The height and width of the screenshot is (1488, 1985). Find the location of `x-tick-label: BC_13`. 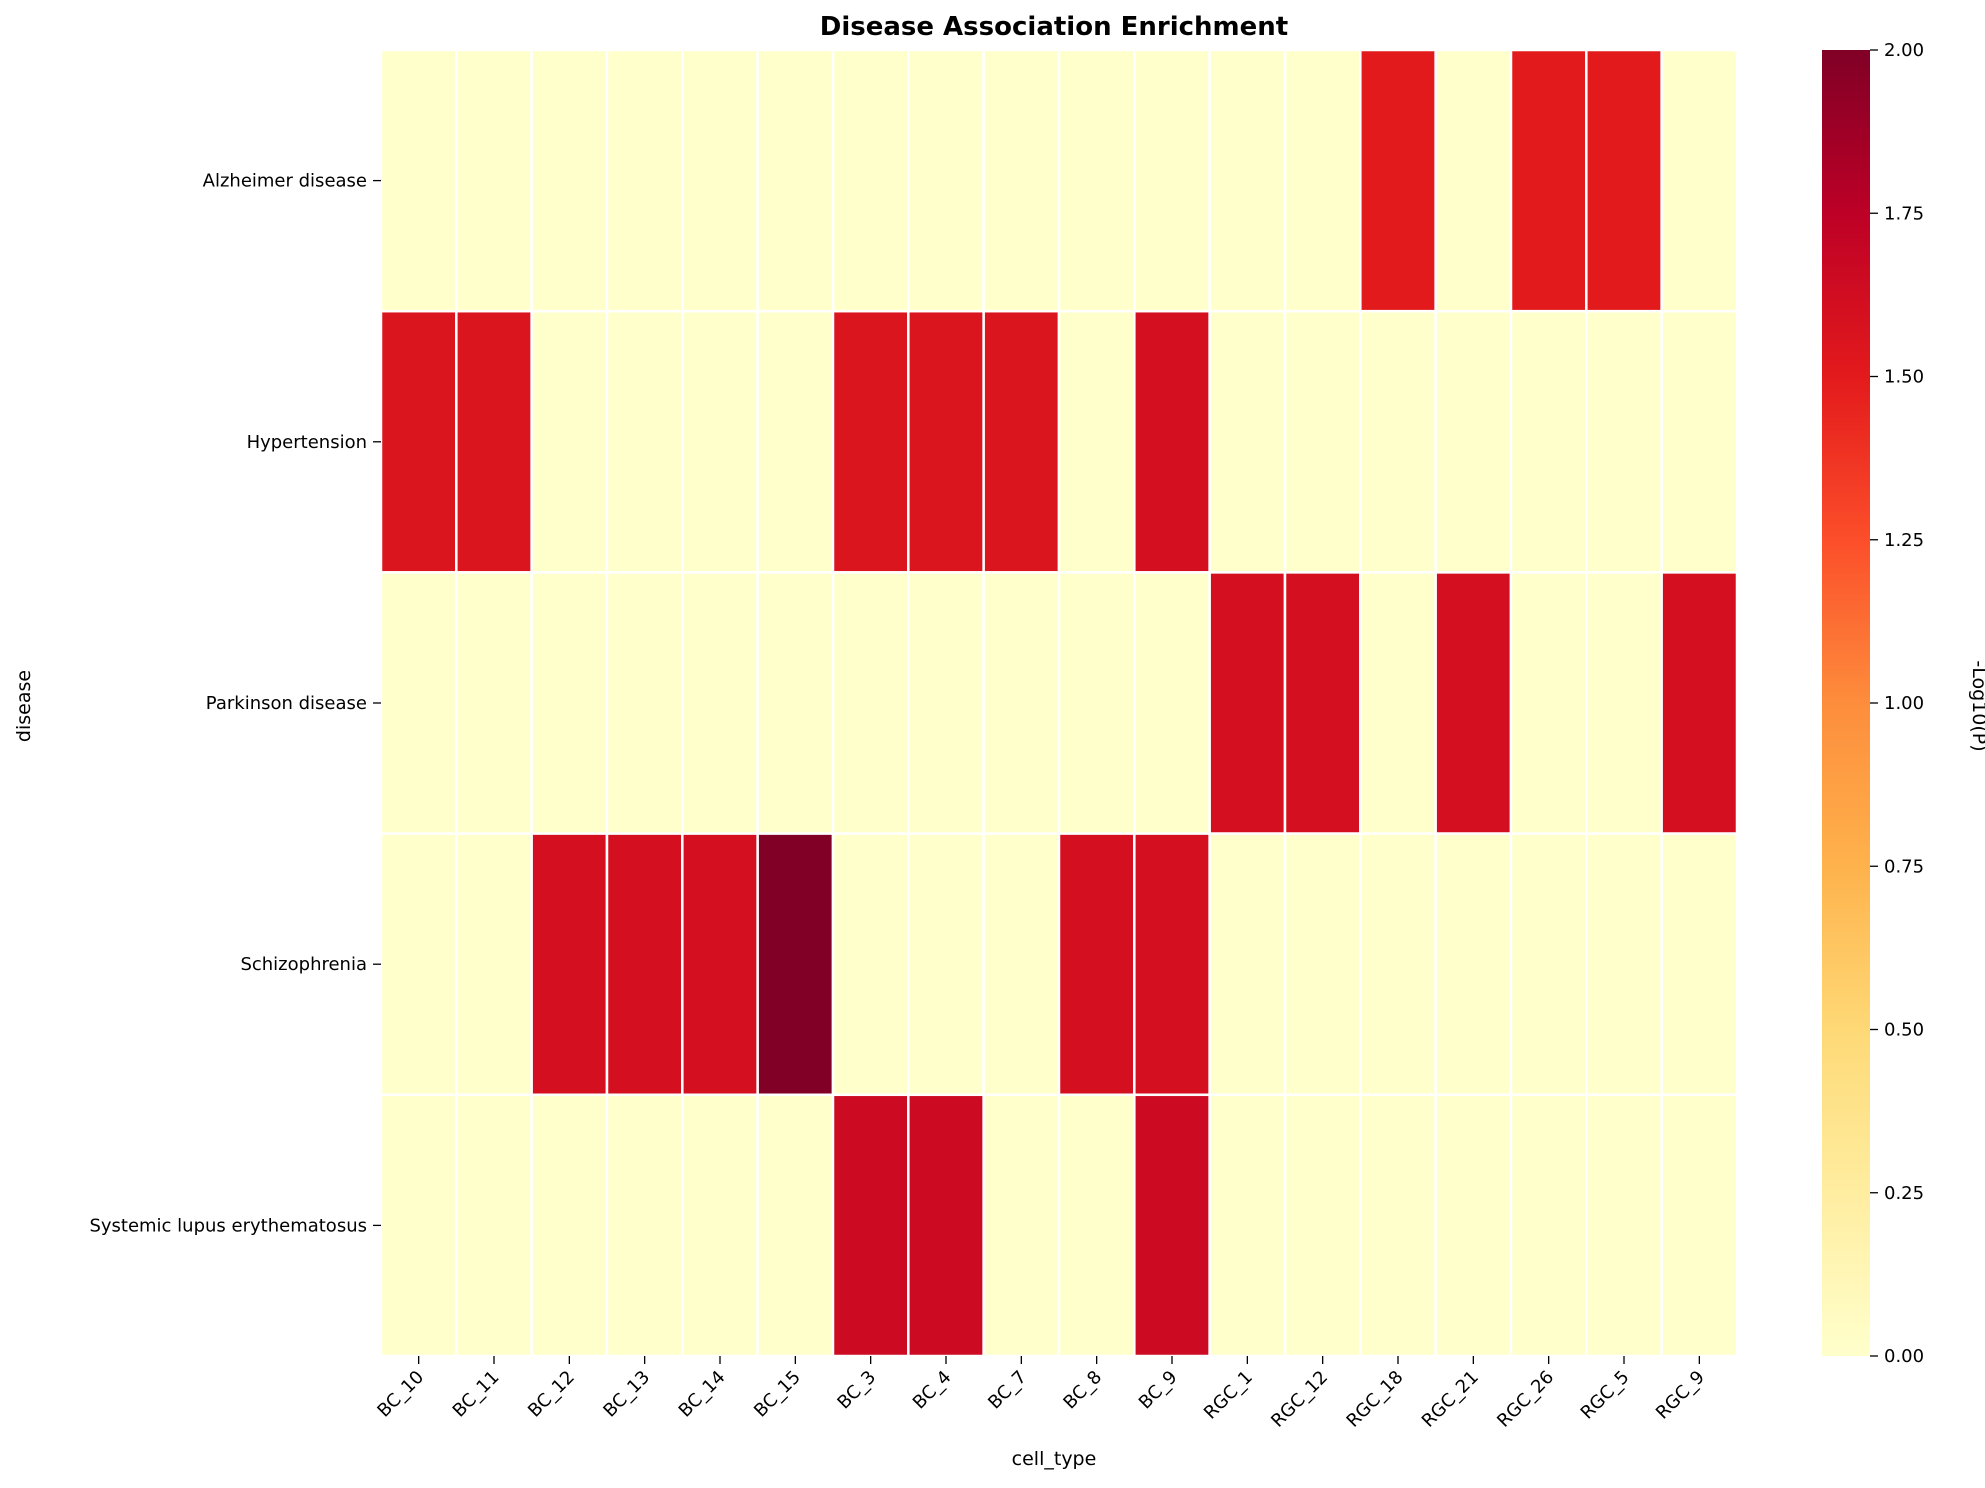

x-tick-label: BC_13 is located at coordinates (626, 1394).